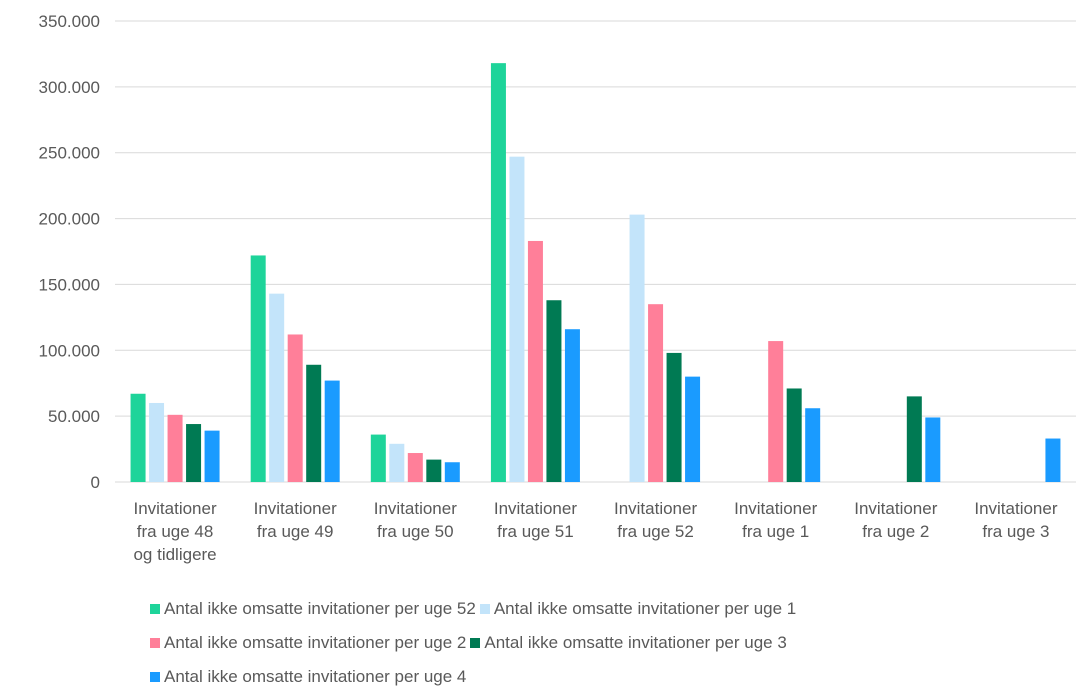  What do you see at coordinates (895, 520) in the screenshot?
I see `x-category-label: Invitationer fra uge 2` at bounding box center [895, 520].